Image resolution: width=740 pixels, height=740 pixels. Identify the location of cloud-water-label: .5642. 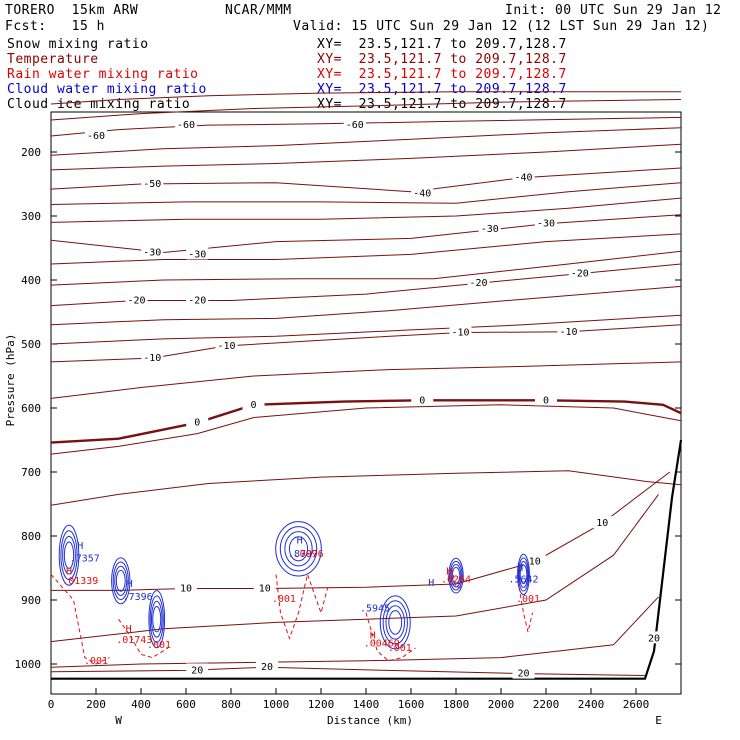
(523, 580).